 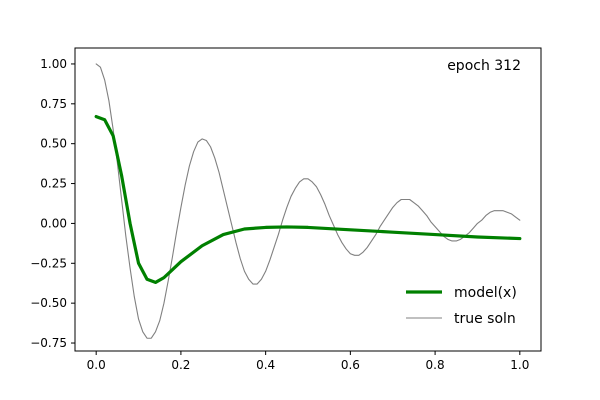 I want to click on x-tick-label: 0.0, so click(x=96, y=365).